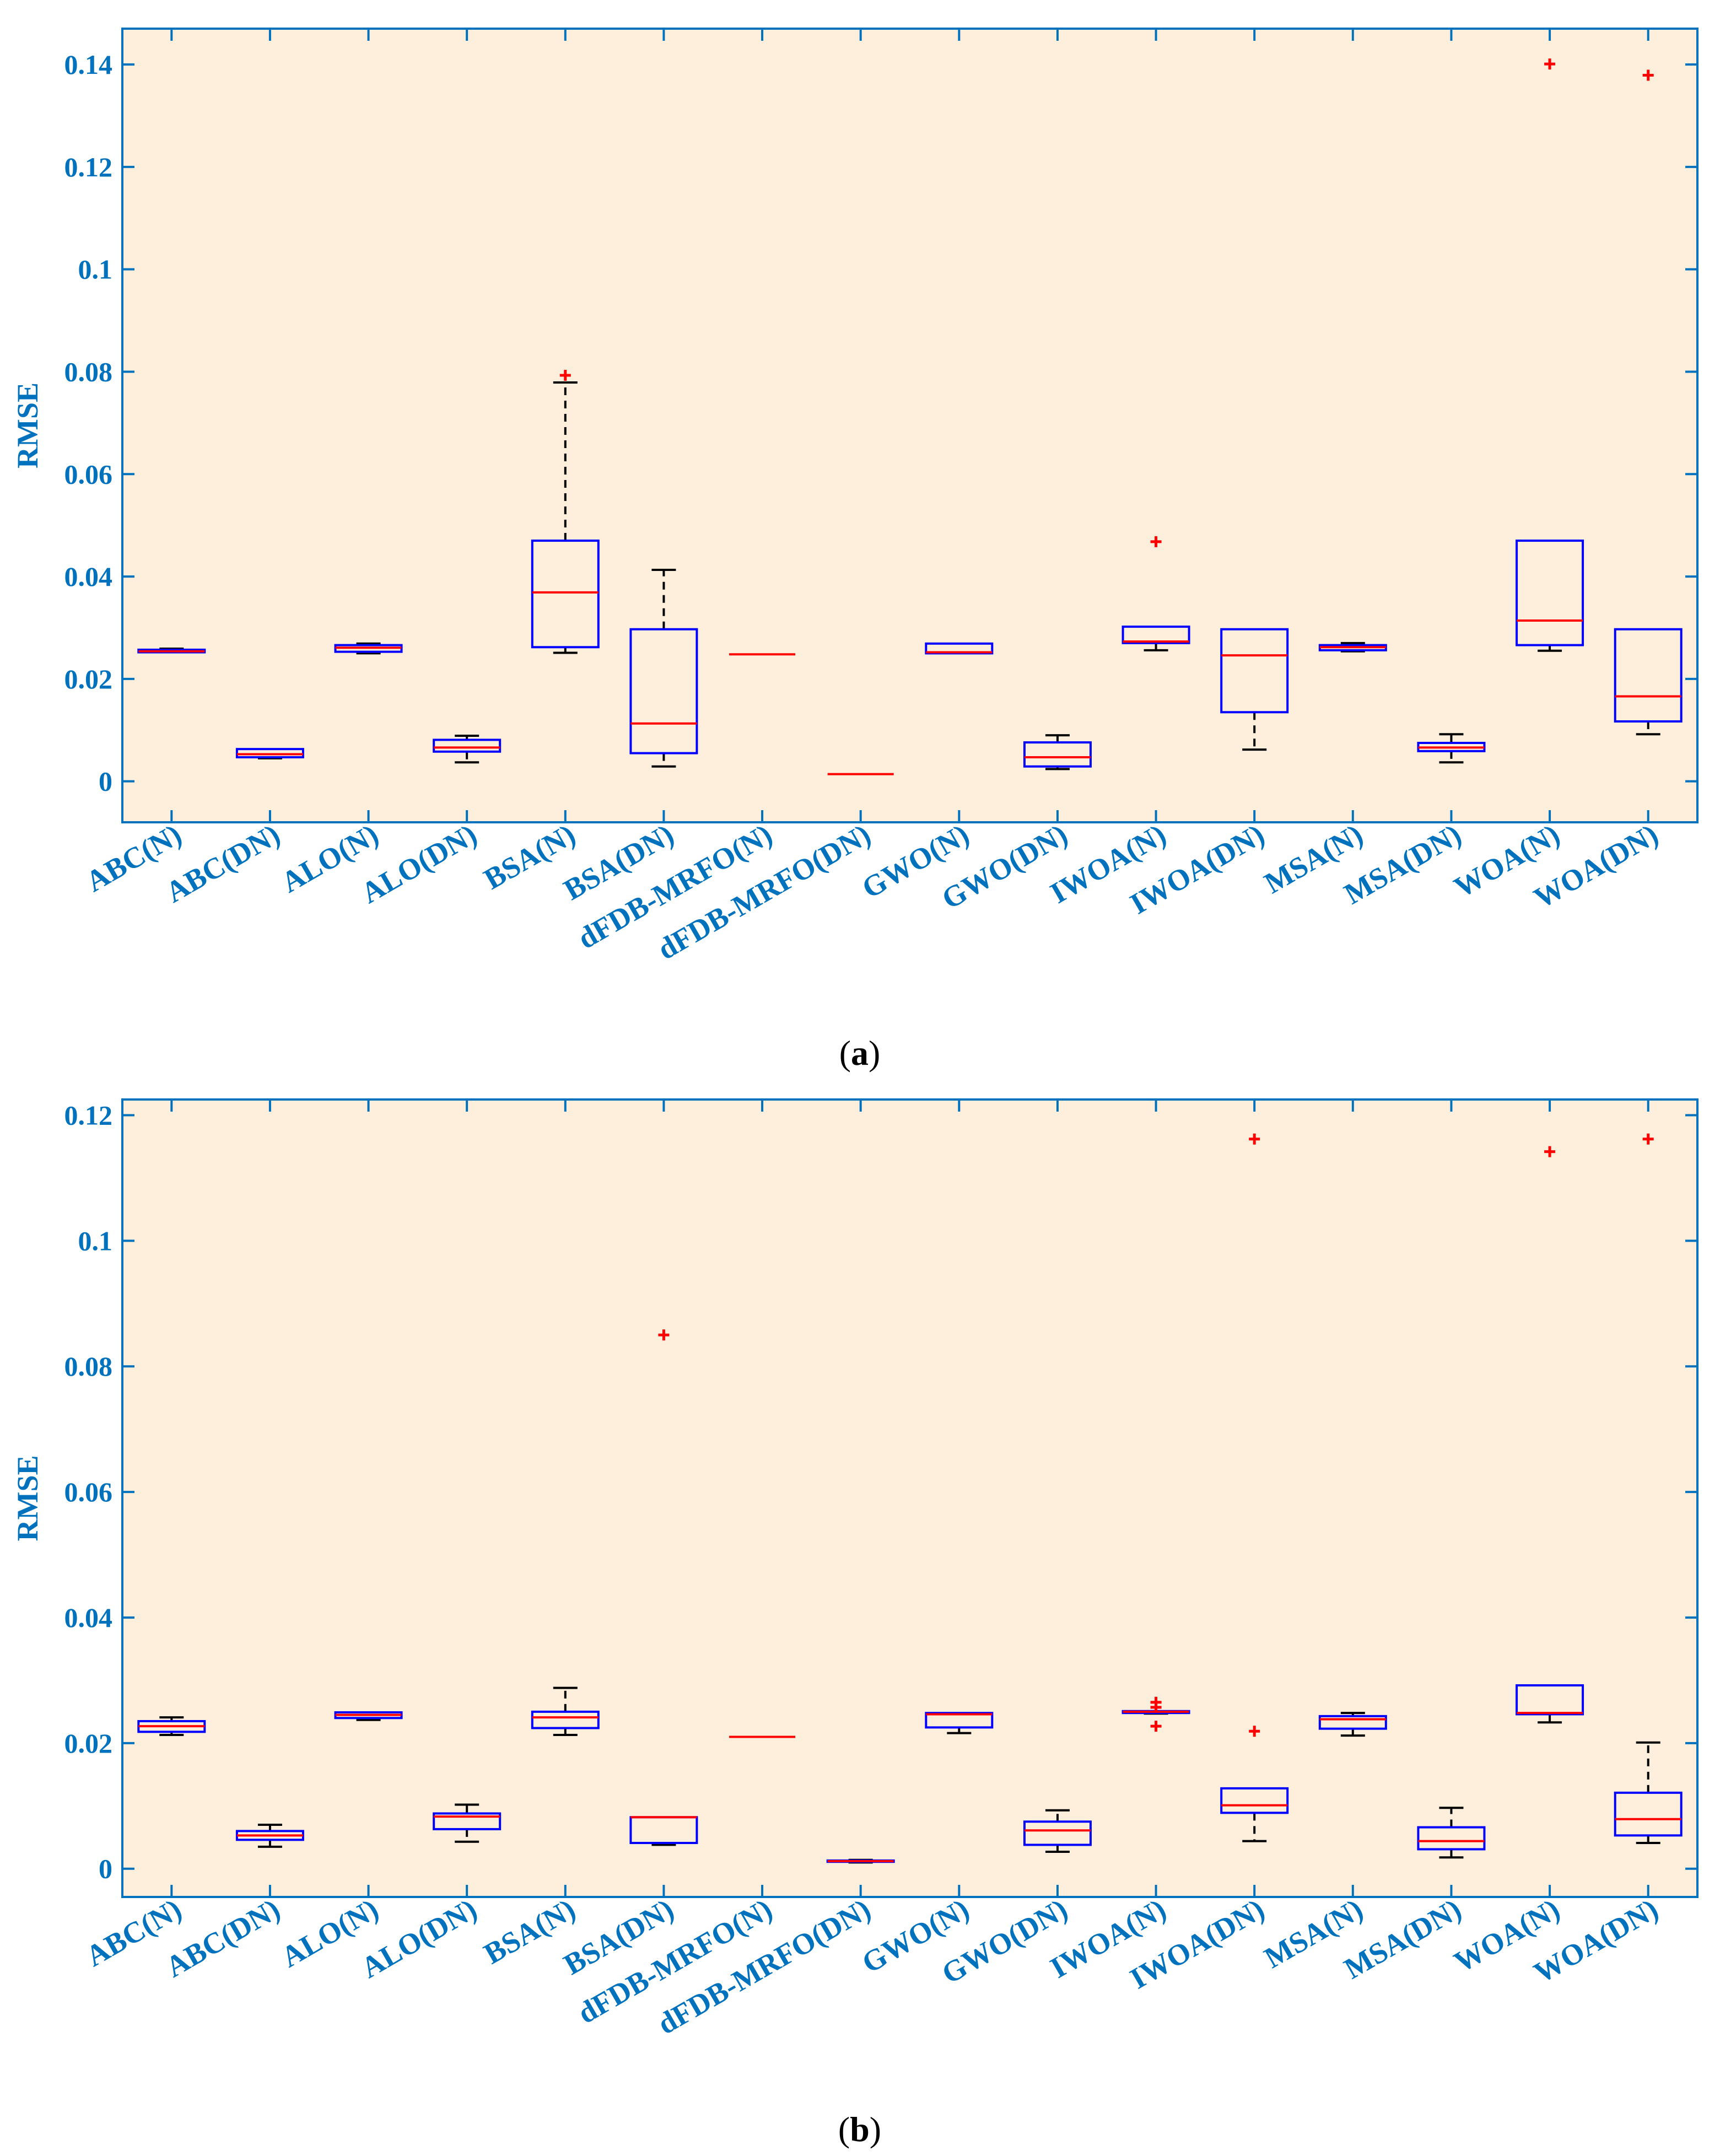 The width and height of the screenshot is (1720, 2156). I want to click on panel-b-caption: (b), so click(860, 2129).